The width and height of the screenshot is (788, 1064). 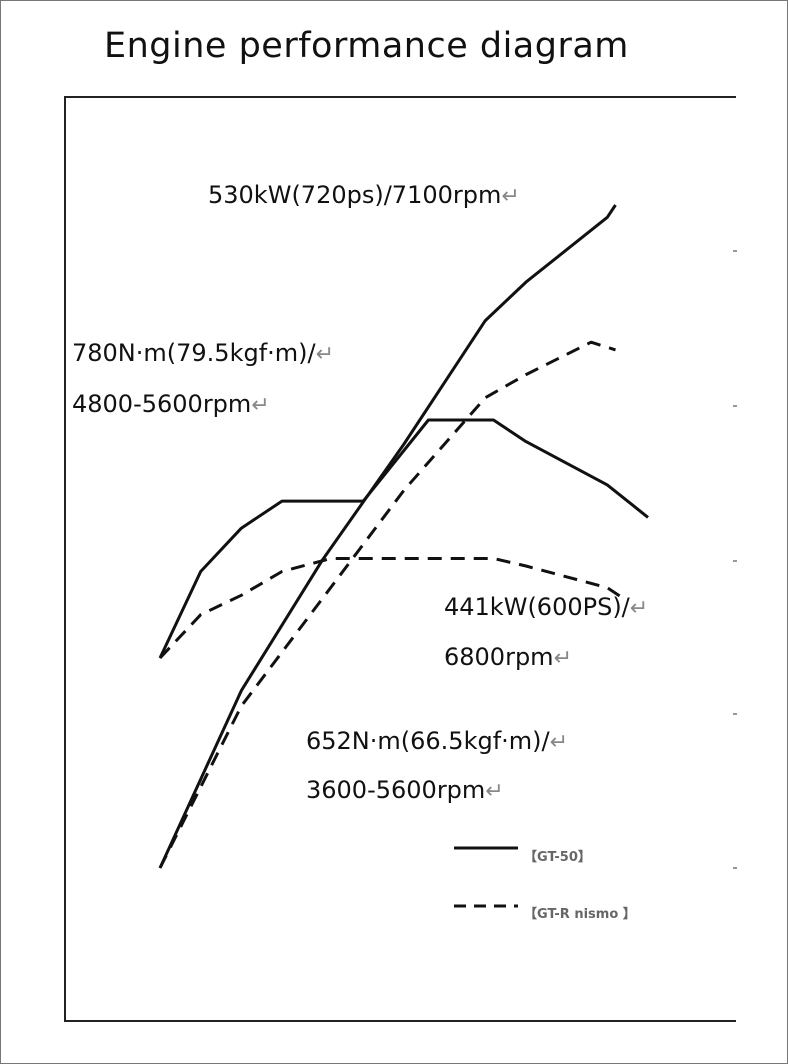 What do you see at coordinates (203, 353) in the screenshot?
I see `annotation-gt50-torque-line1: 780N·m(79.5kgf·m)/↵` at bounding box center [203, 353].